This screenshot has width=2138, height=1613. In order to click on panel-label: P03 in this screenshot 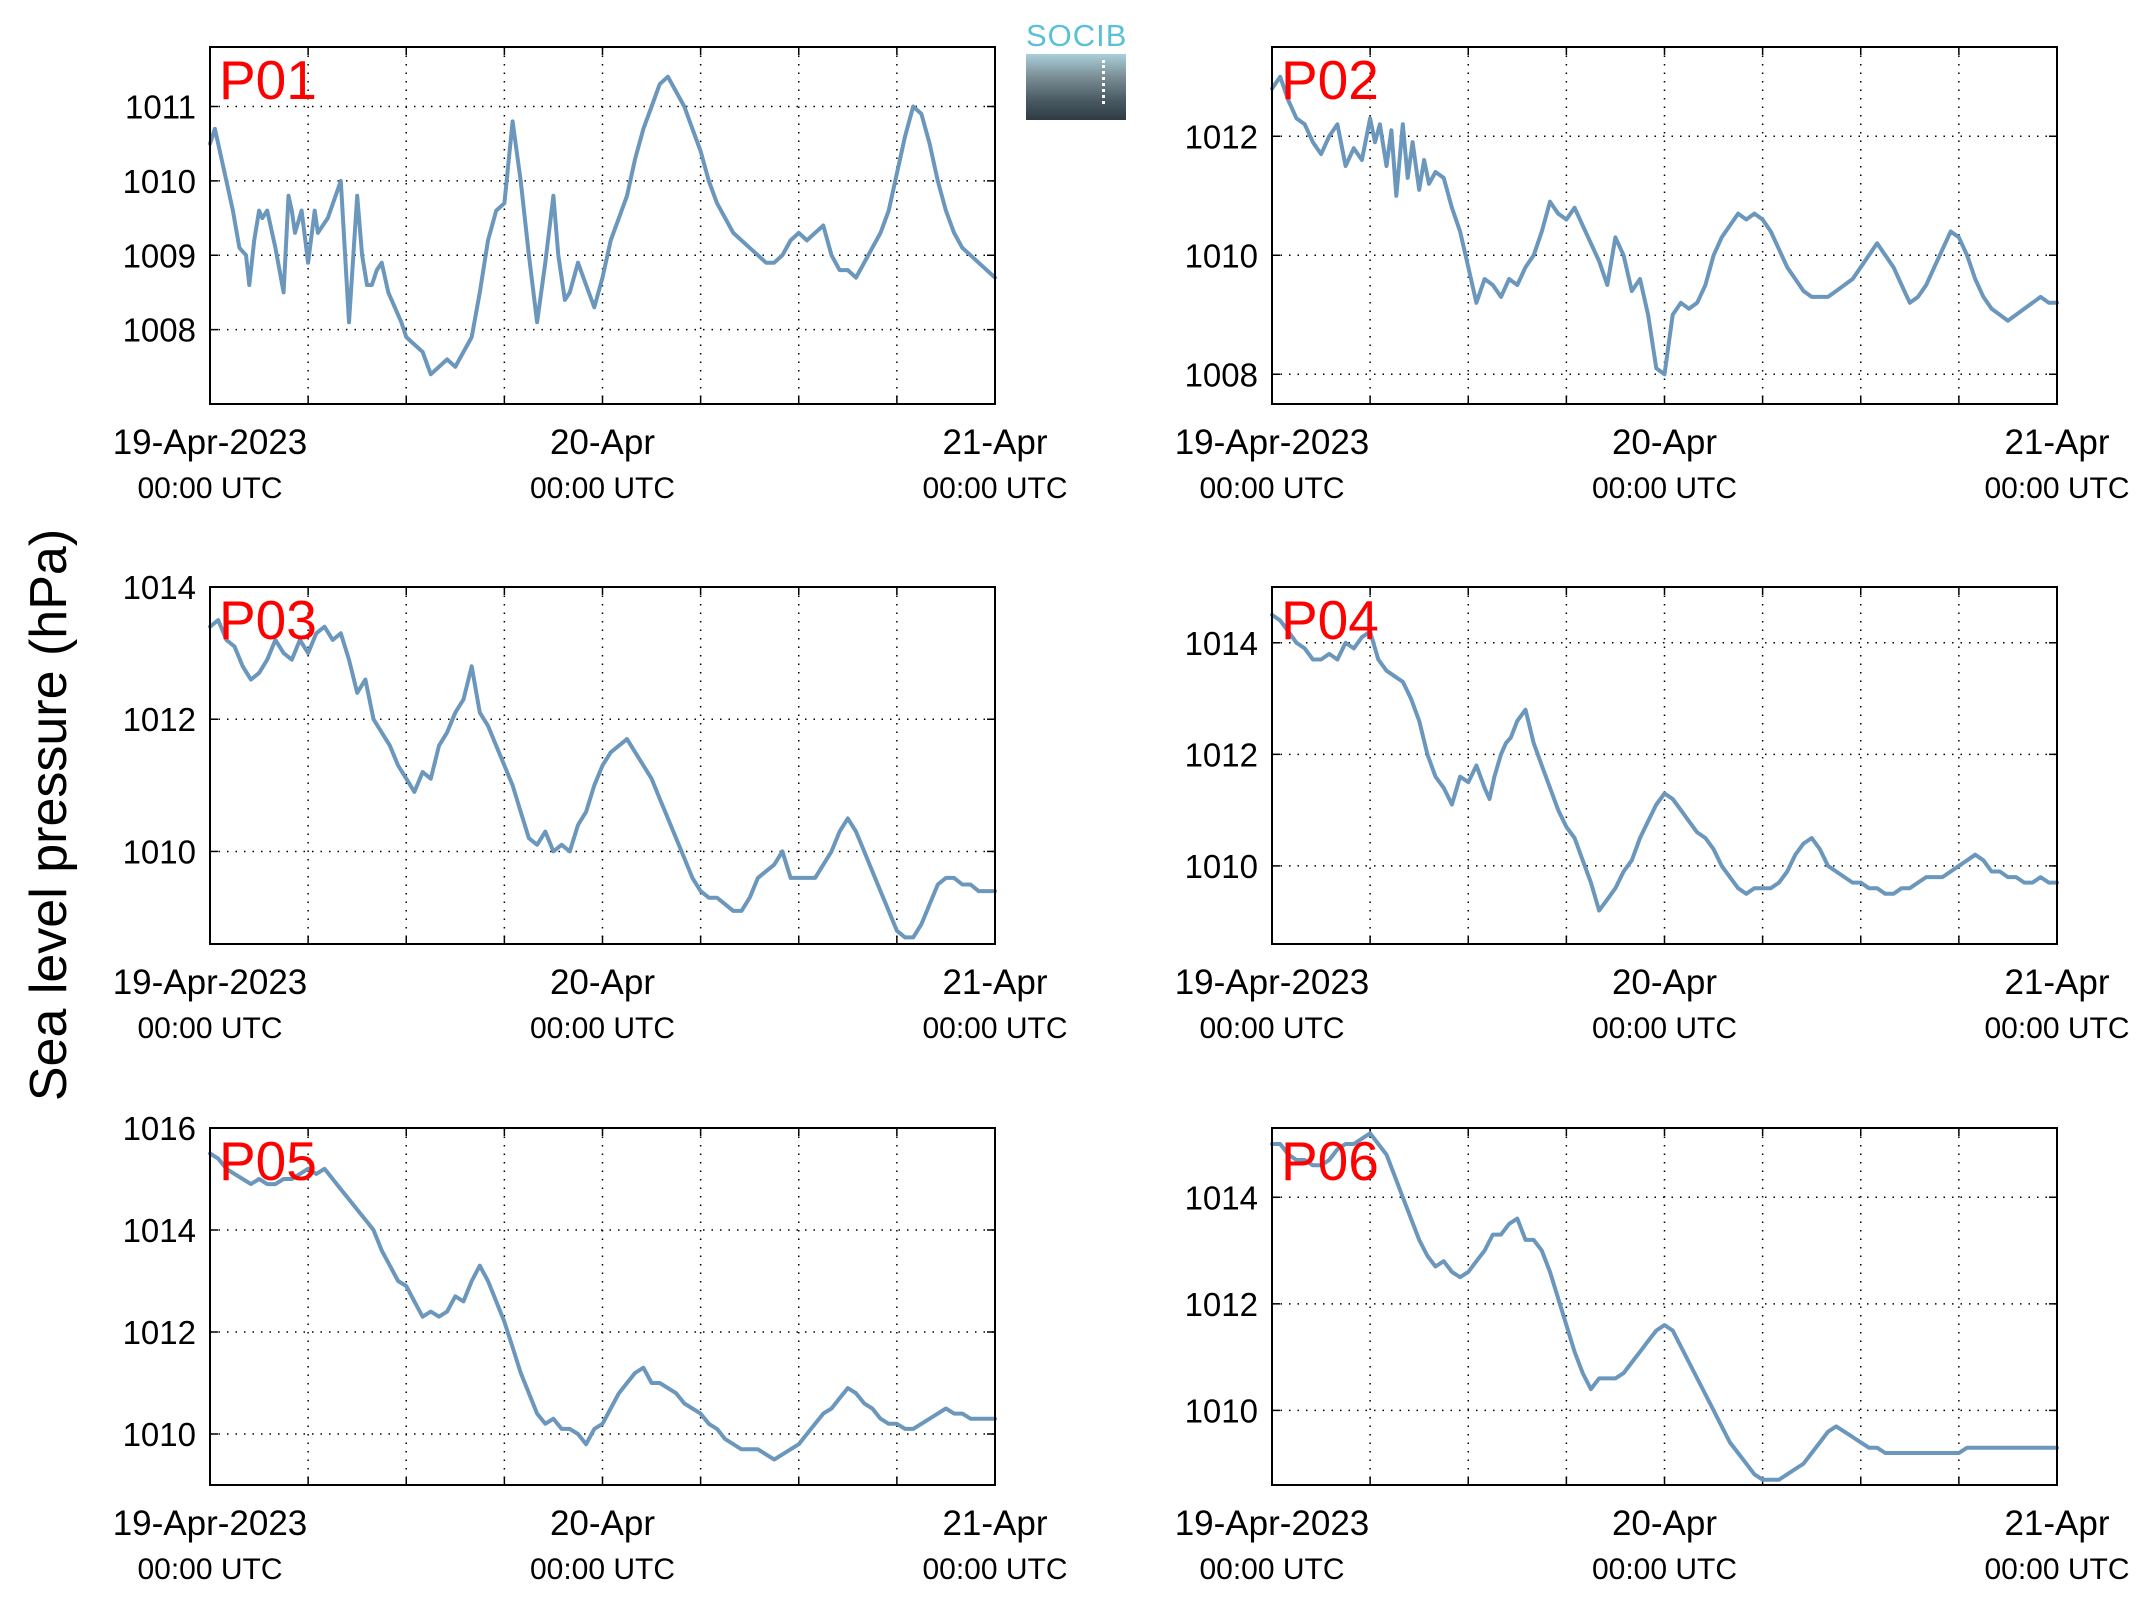, I will do `click(268, 620)`.